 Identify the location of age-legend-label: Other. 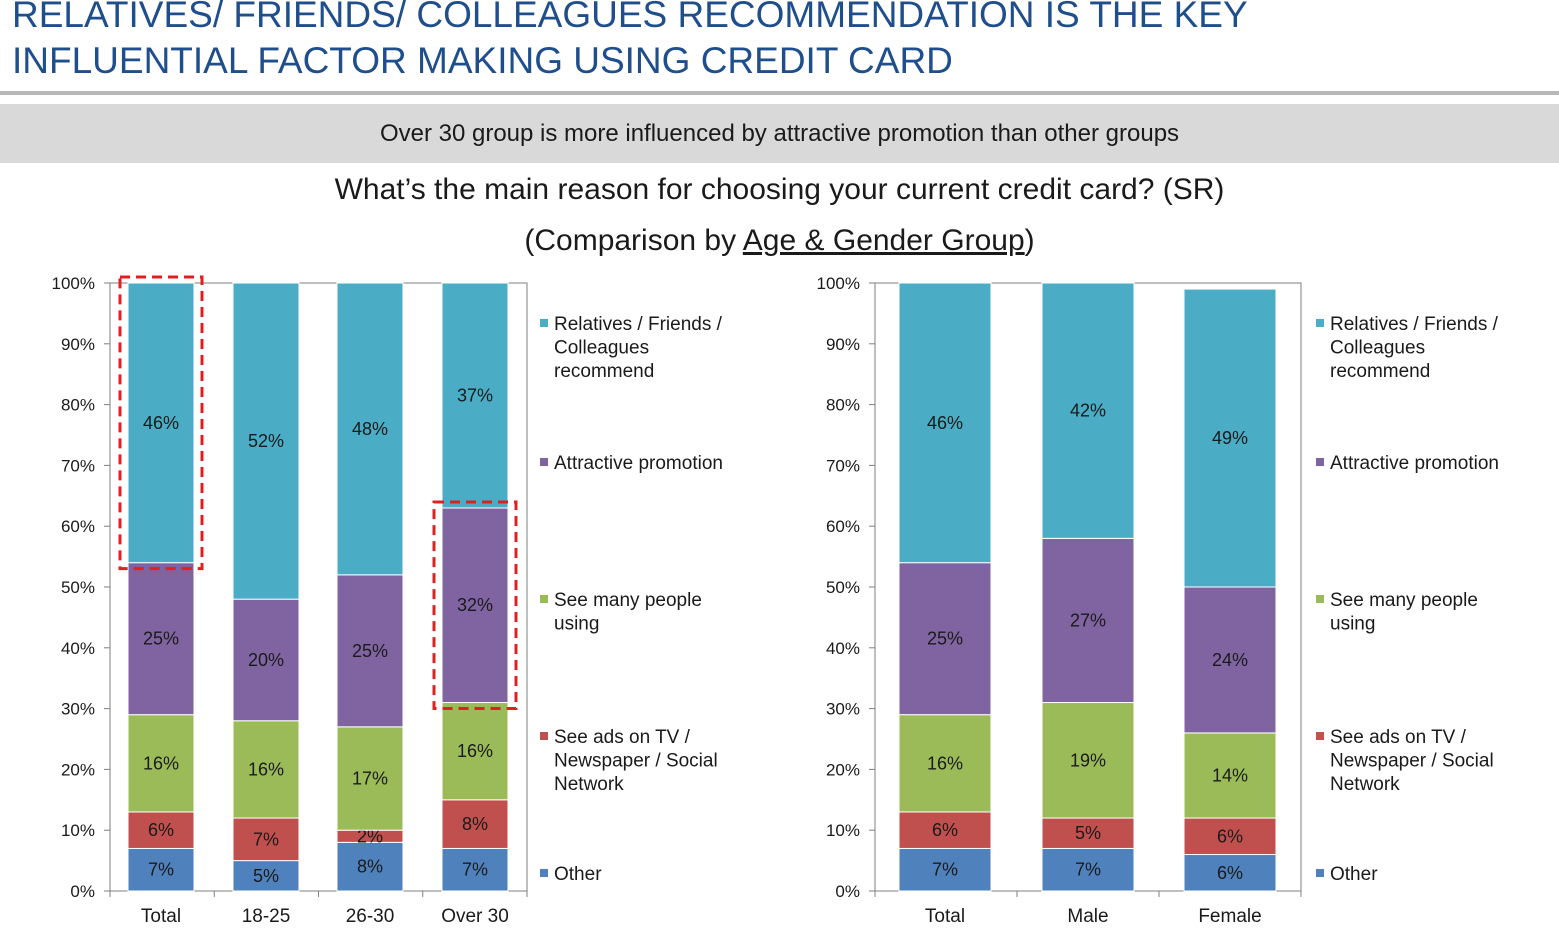
(578, 874).